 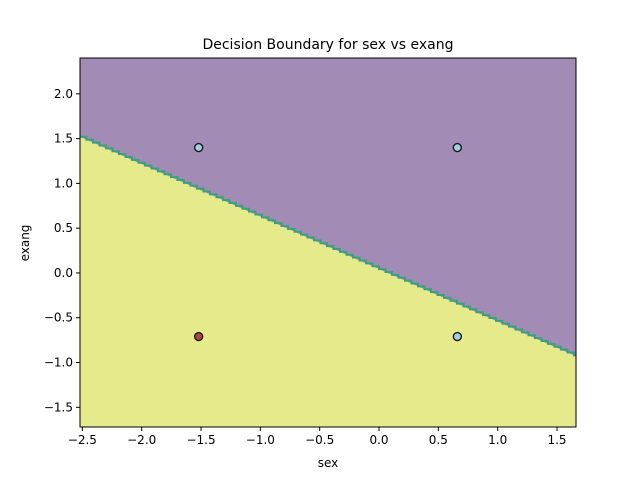 I want to click on y-tick-label: 1.5, so click(x=63, y=139).